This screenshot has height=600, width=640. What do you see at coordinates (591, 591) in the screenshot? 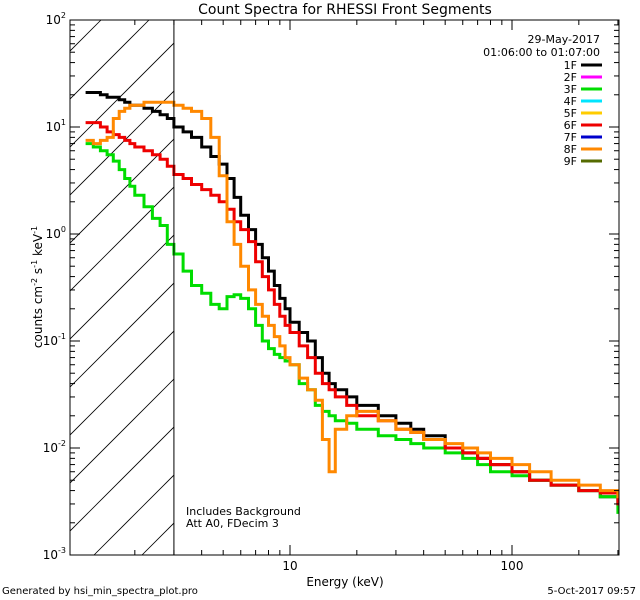
I see `timestamp-label: 5-Oct-2017 09:57` at bounding box center [591, 591].